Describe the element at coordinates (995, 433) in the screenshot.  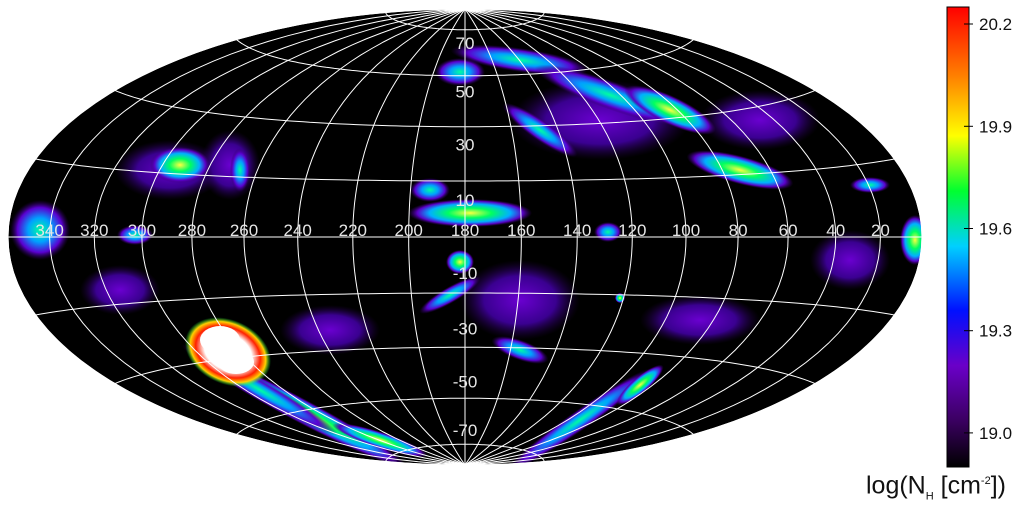
I see `colorbar-tick-label: 19.0` at that location.